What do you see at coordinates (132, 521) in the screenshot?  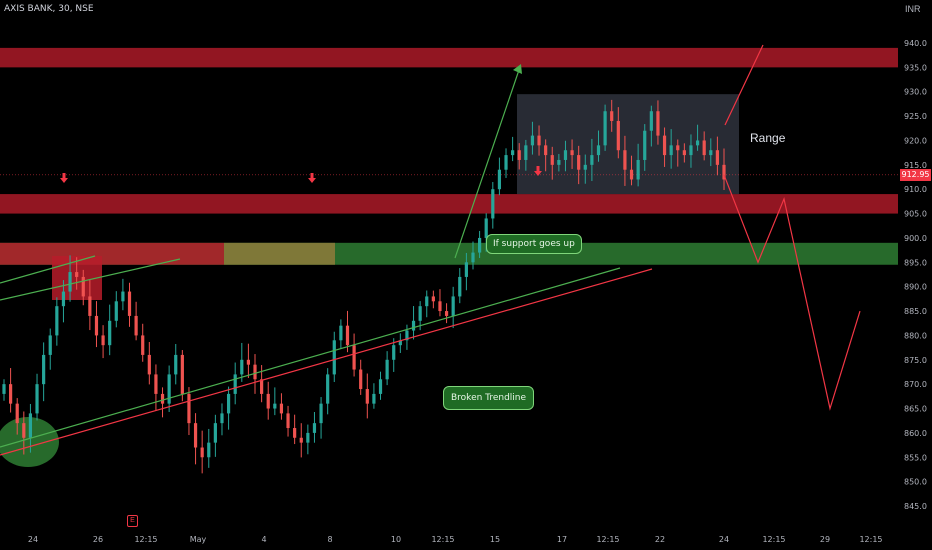 I see `earnings-marker: E` at bounding box center [132, 521].